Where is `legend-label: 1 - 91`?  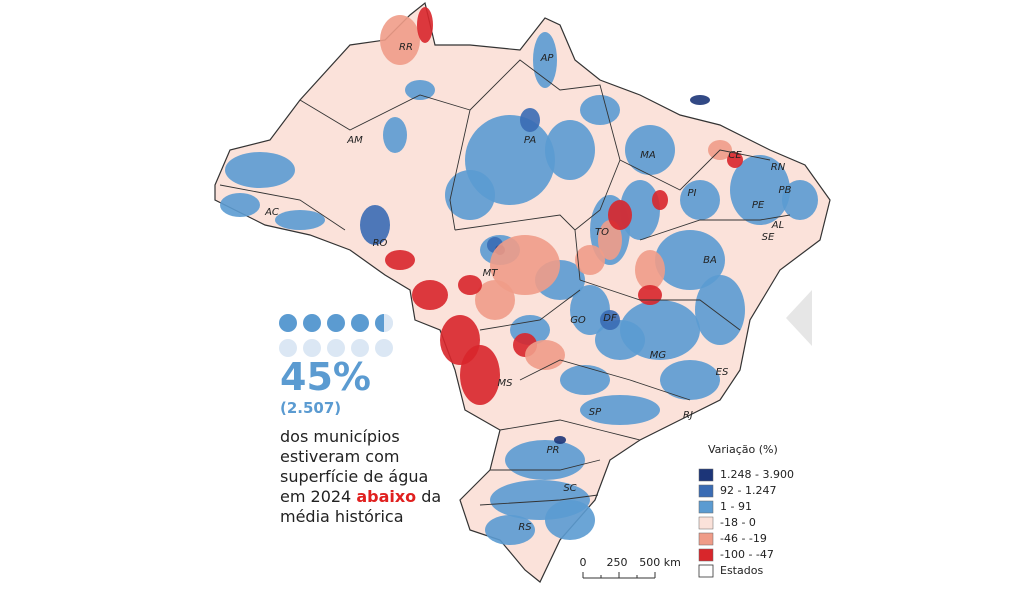
legend-label: 1 - 91 is located at coordinates (736, 506).